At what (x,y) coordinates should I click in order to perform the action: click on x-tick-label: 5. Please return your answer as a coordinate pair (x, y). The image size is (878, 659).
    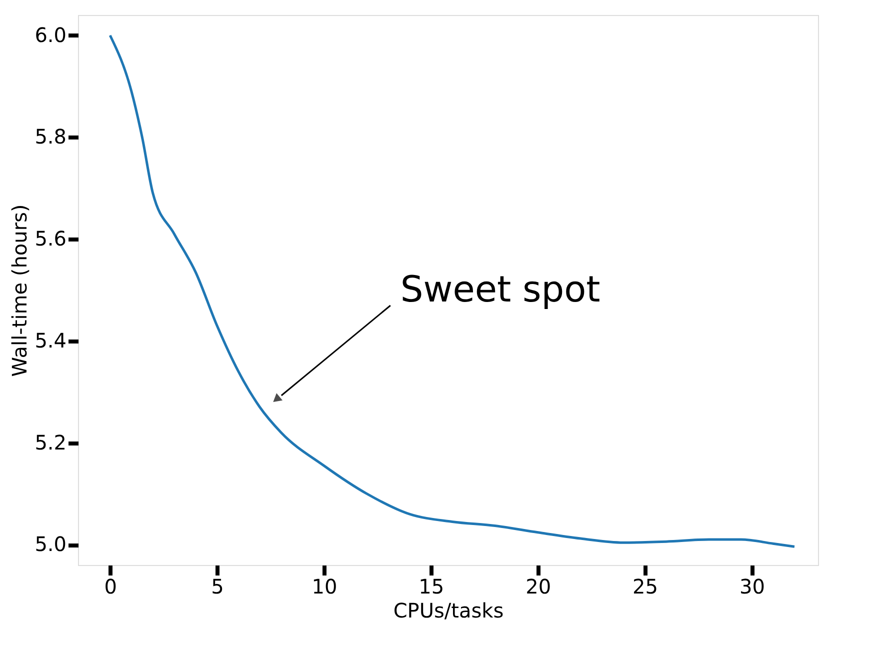
    Looking at the image, I should click on (217, 586).